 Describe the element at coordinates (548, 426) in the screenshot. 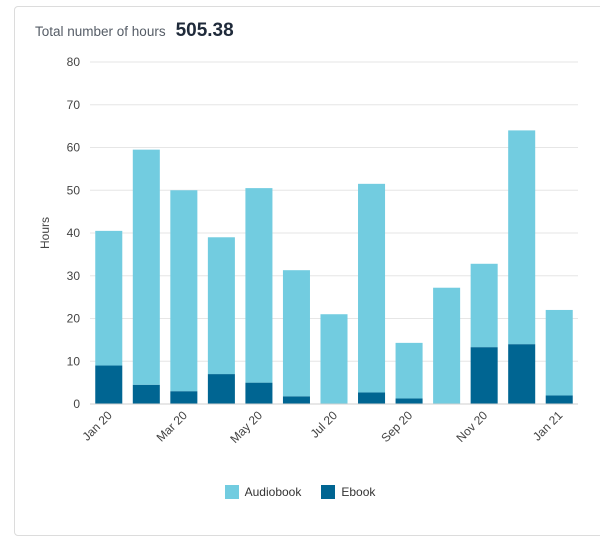

I see `x-tick-label: Jan 21` at that location.